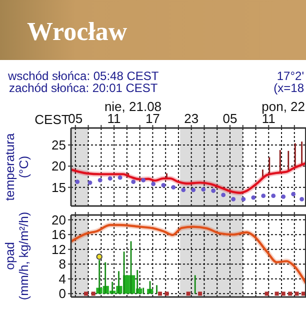 The height and width of the screenshot is (310, 306). I want to click on y-axis-title: temperatura (°C), so click(17, 167).